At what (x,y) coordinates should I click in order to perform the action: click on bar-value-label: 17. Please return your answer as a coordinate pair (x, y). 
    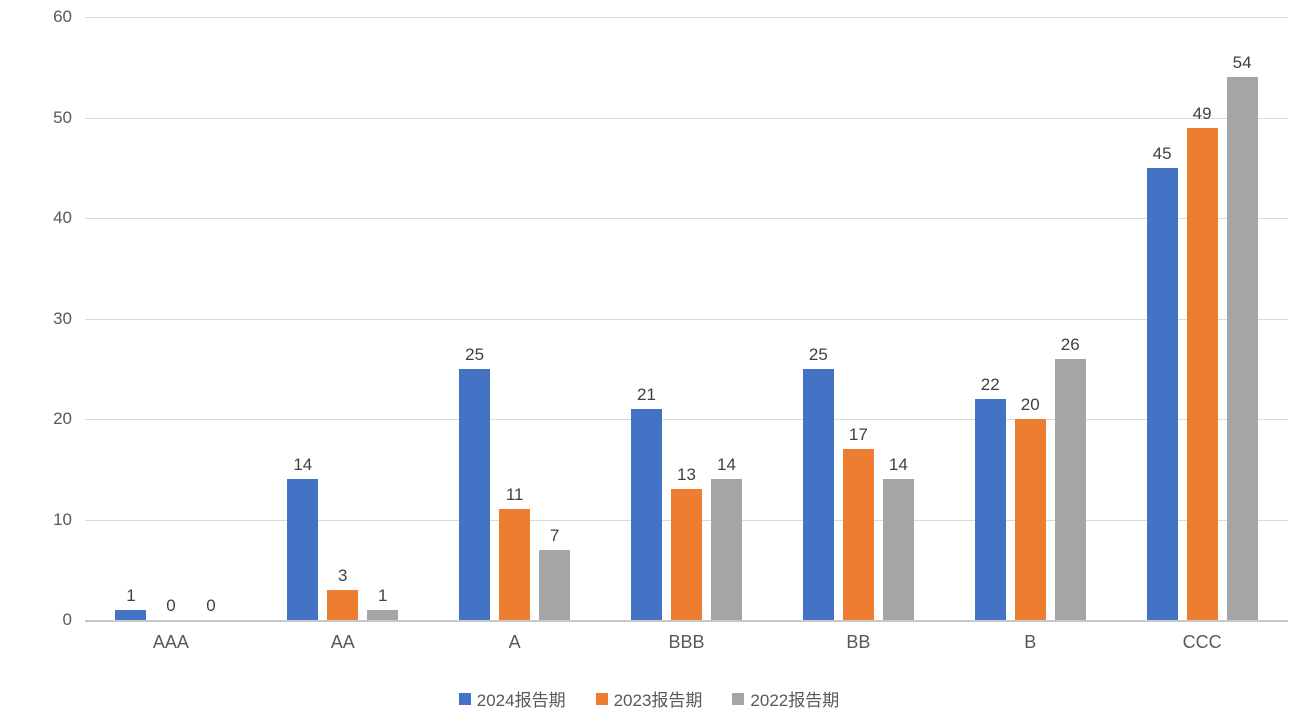
    Looking at the image, I should click on (858, 434).